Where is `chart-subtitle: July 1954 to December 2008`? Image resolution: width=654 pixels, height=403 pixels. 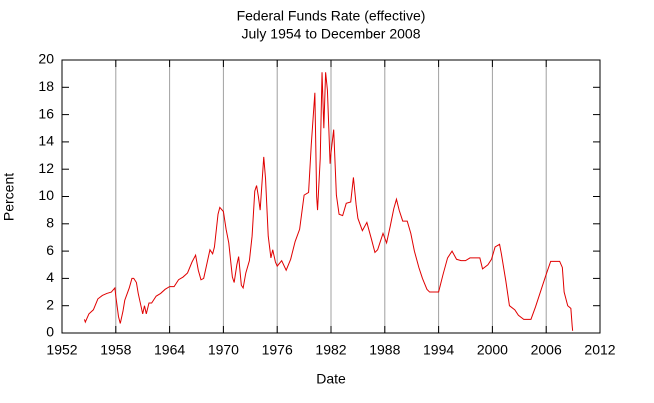 chart-subtitle: July 1954 to December 2008 is located at coordinates (331, 34).